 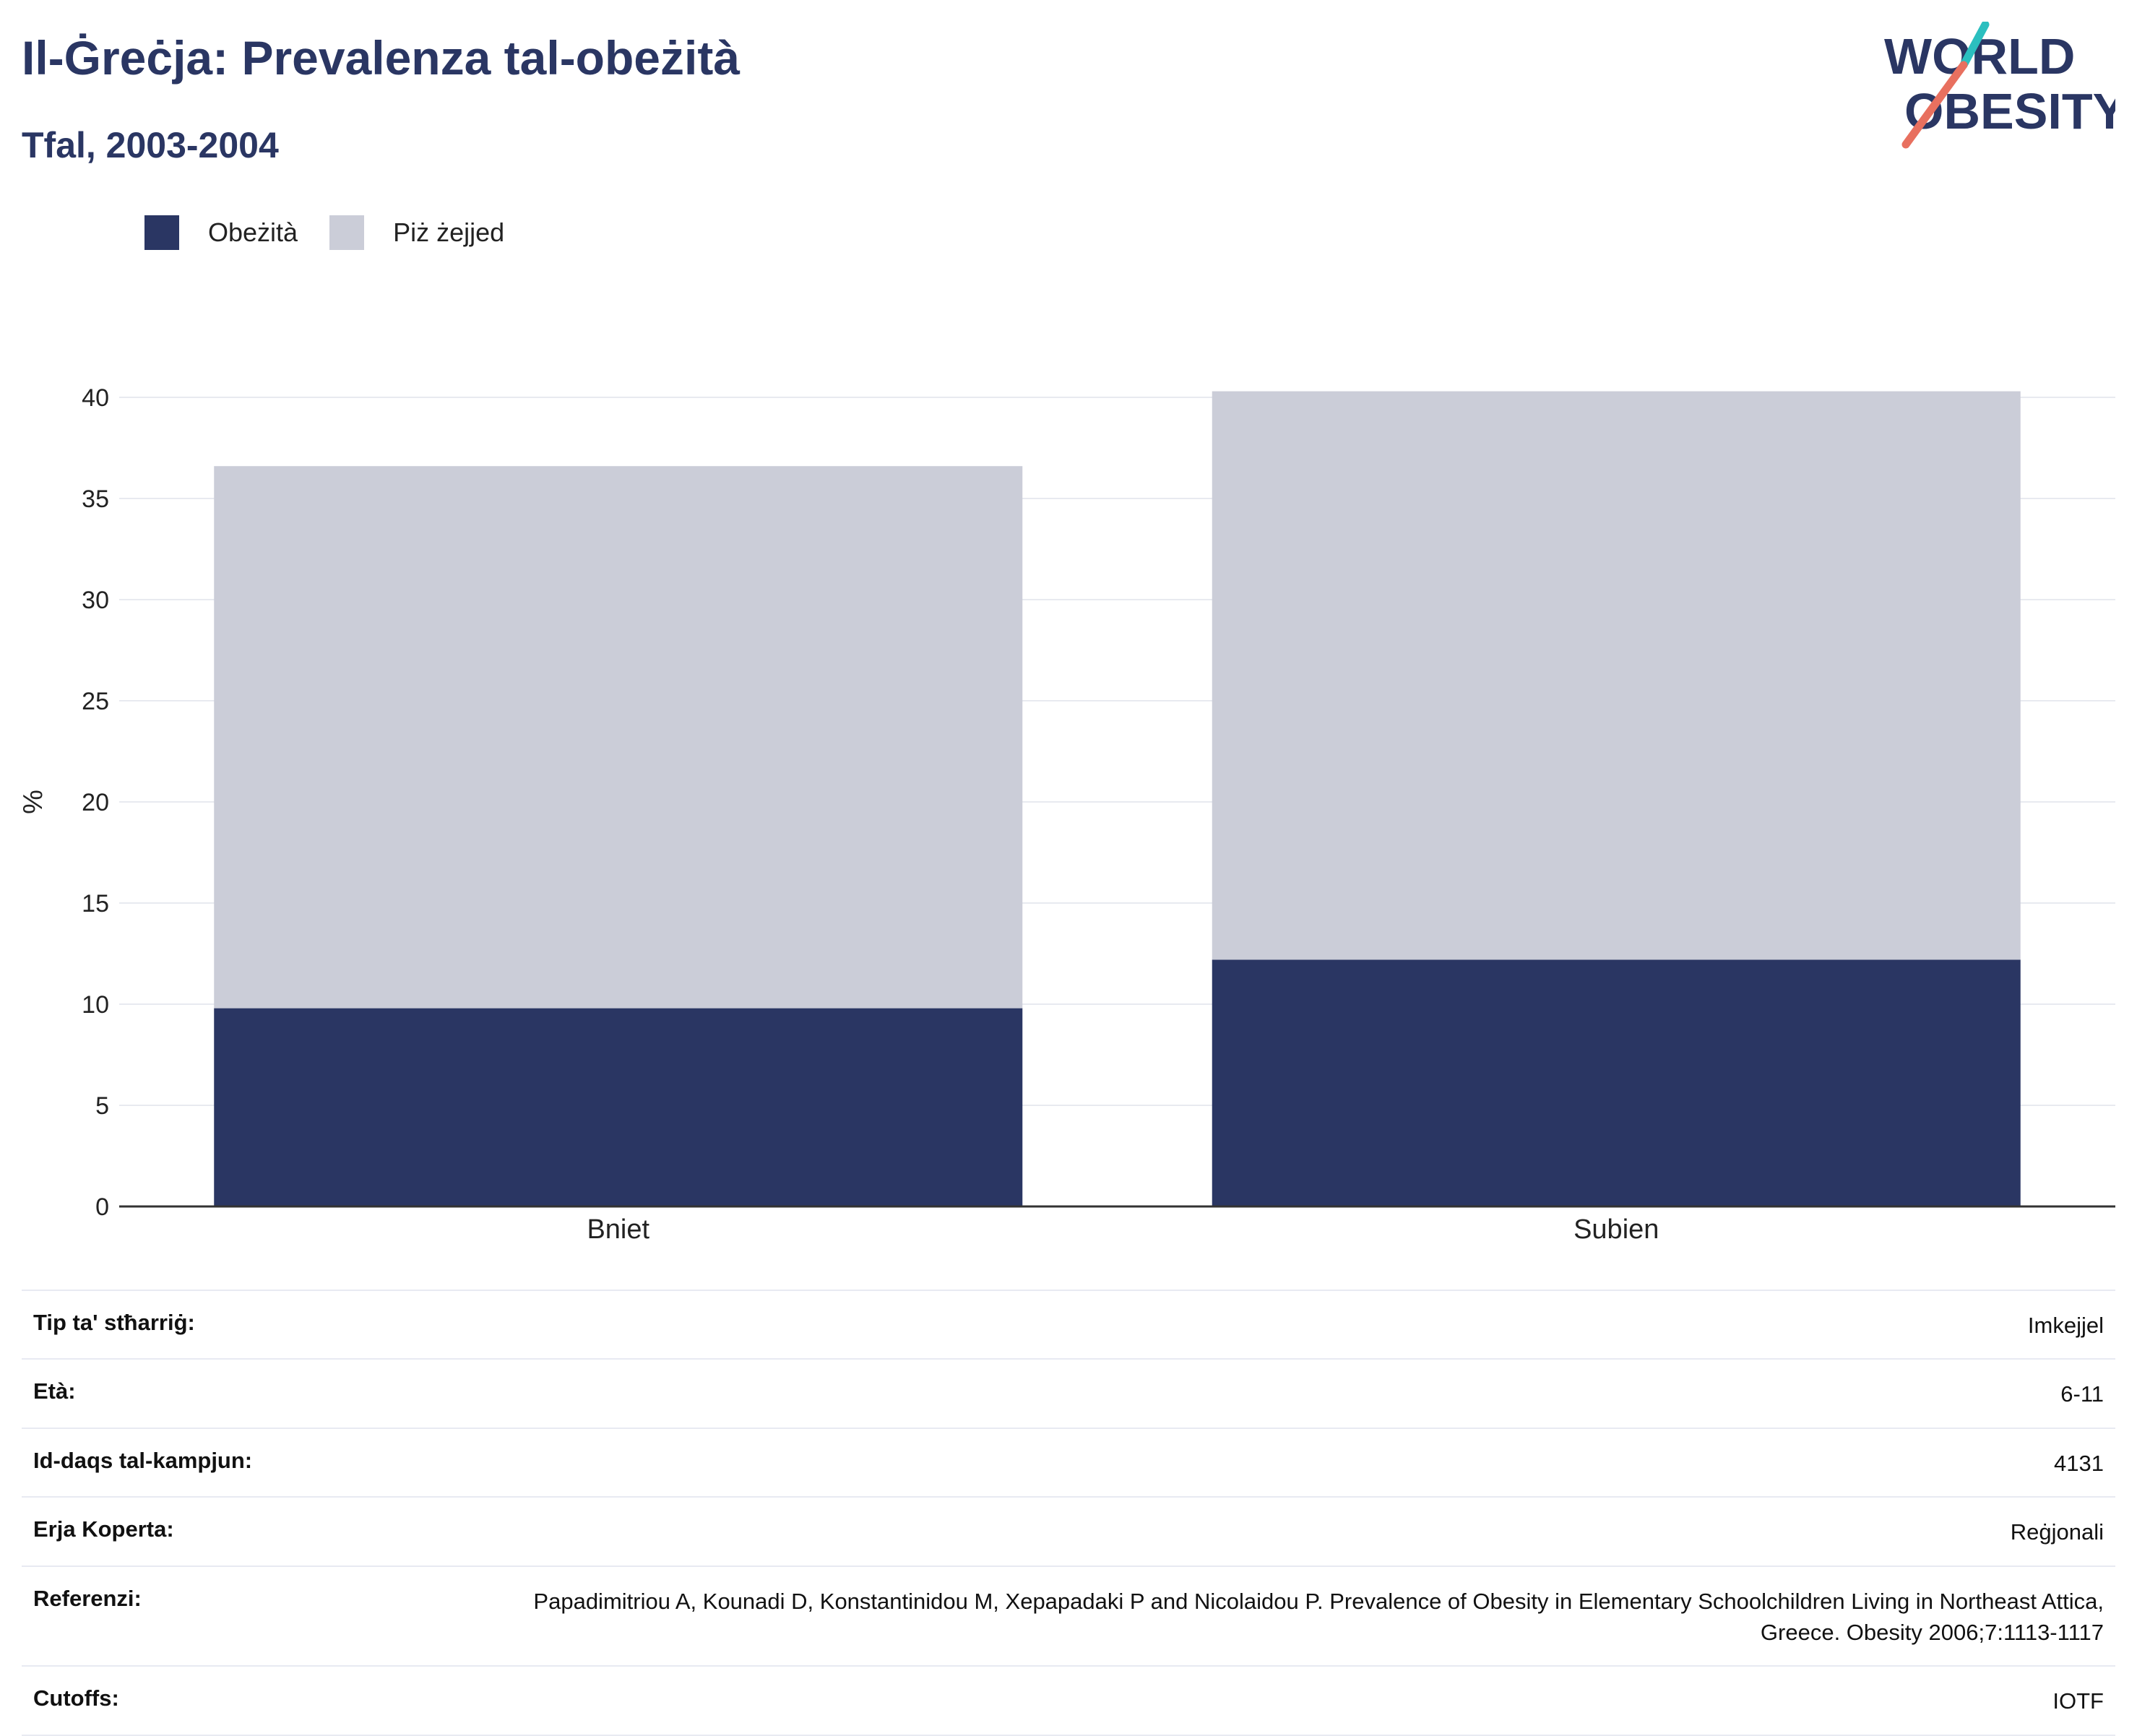 I want to click on x-tick-label: Bniet, so click(x=618, y=1229).